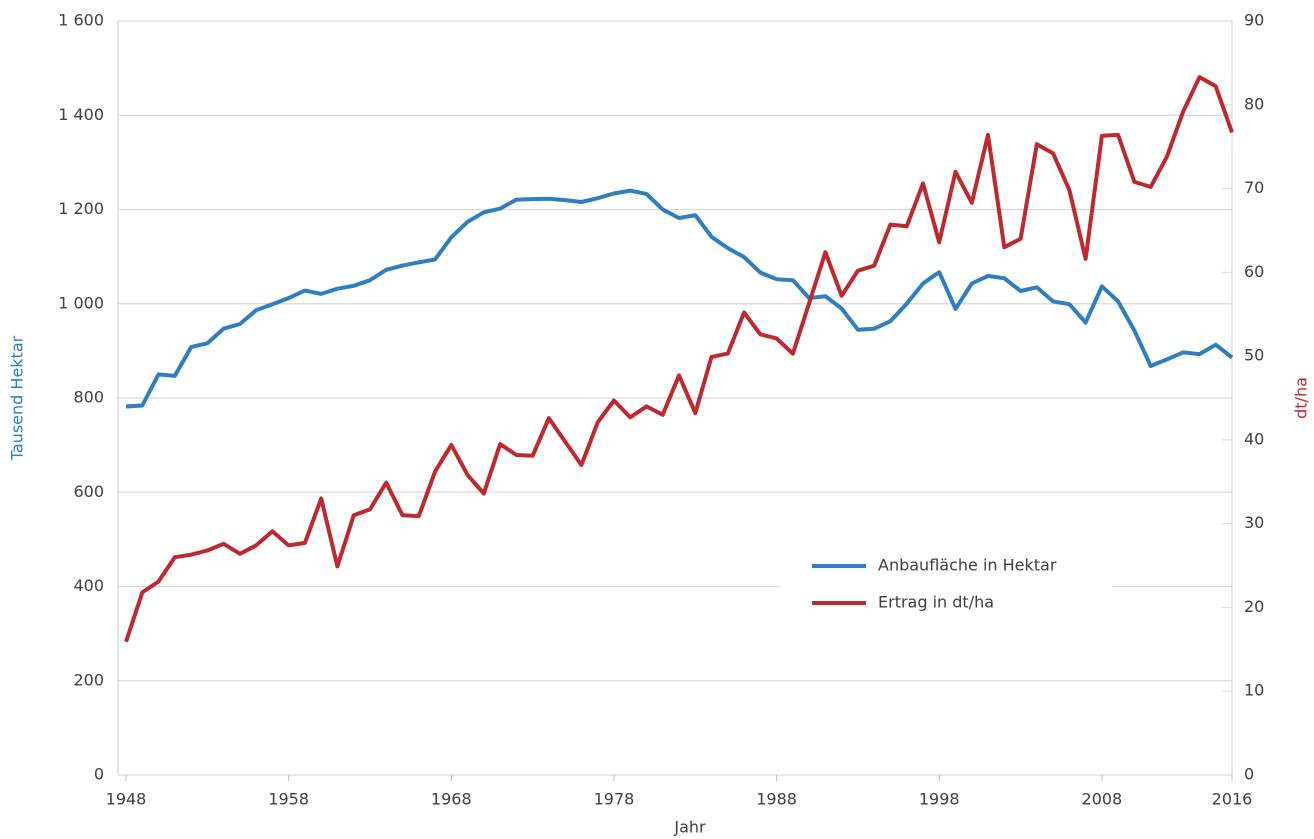 The width and height of the screenshot is (1314, 839). Describe the element at coordinates (1102, 799) in the screenshot. I see `x-tick-label: 2008` at that location.